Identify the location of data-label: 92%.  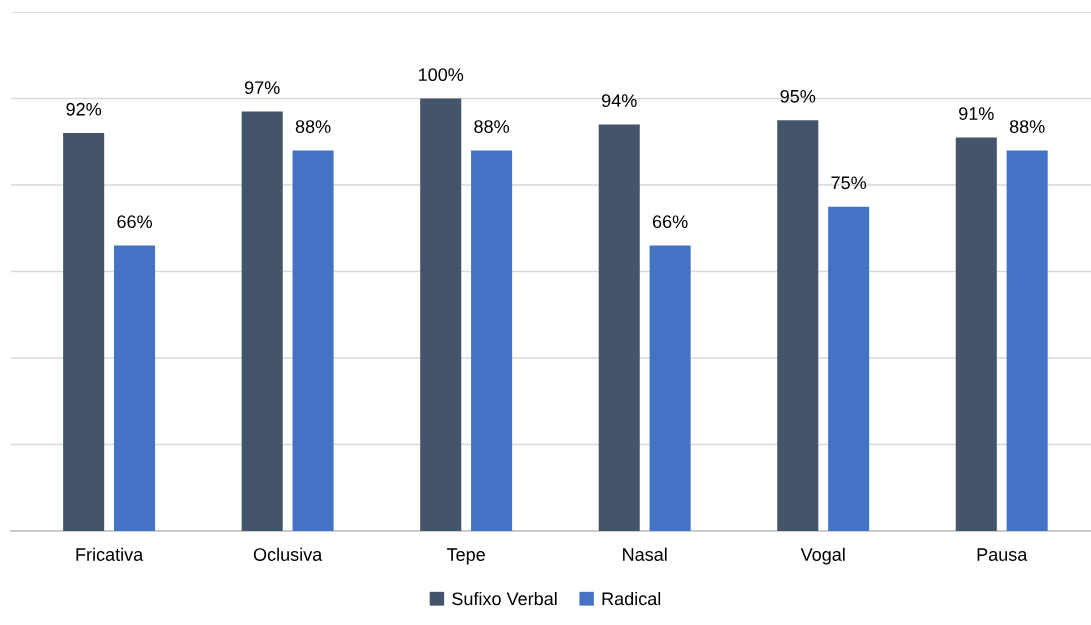
(84, 109).